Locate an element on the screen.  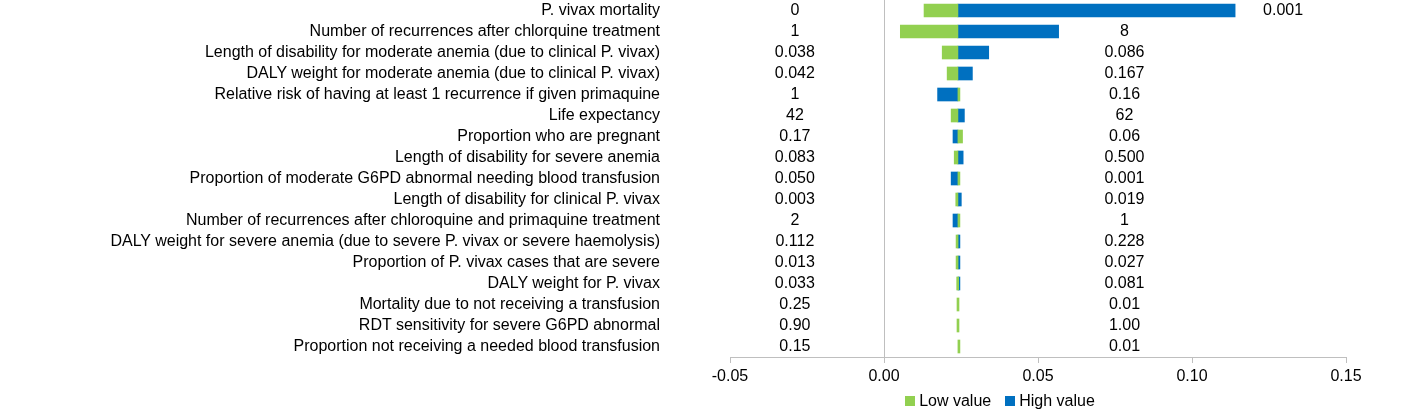
annotation: 8 is located at coordinates (1125, 30).